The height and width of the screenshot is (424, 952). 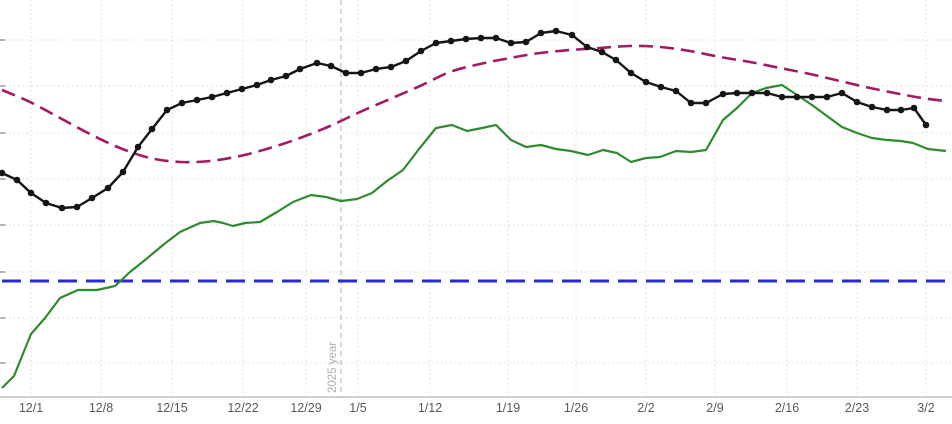 What do you see at coordinates (171, 408) in the screenshot?
I see `x-tick-label: 12/15` at bounding box center [171, 408].